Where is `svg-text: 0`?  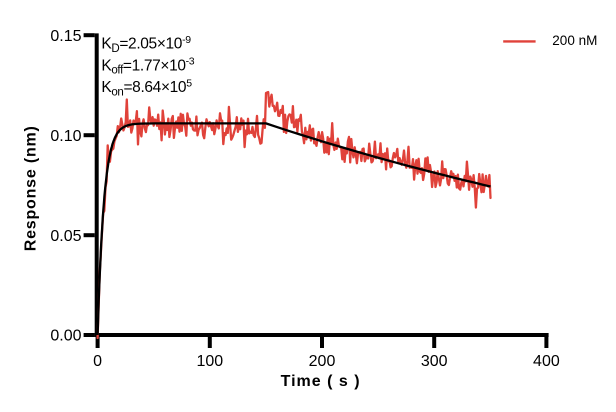
svg-text: 0 is located at coordinates (97, 361).